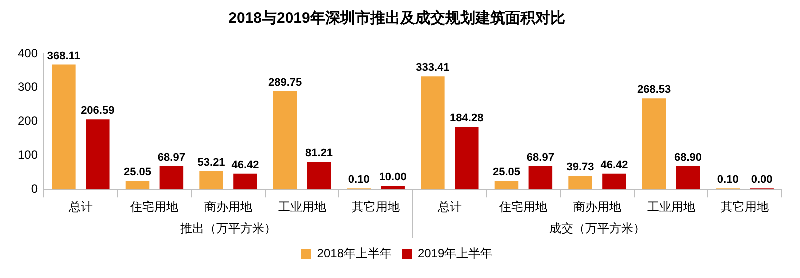 The image size is (800, 278). What do you see at coordinates (320, 154) in the screenshot?
I see `data-label: 81.21` at bounding box center [320, 154].